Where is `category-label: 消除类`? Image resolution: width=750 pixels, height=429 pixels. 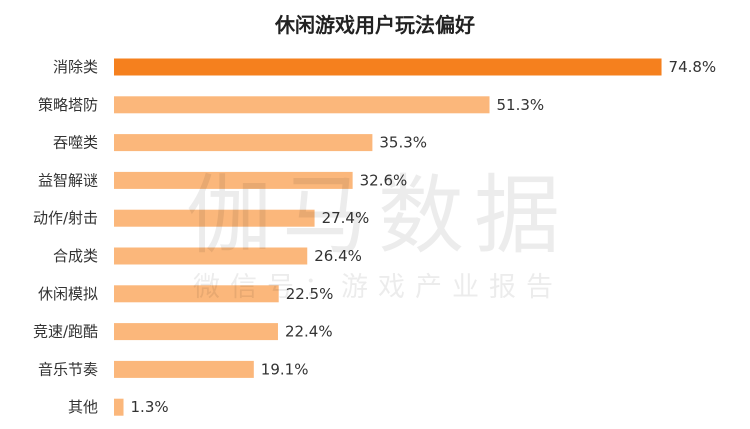 category-label: 消除类 is located at coordinates (75, 67).